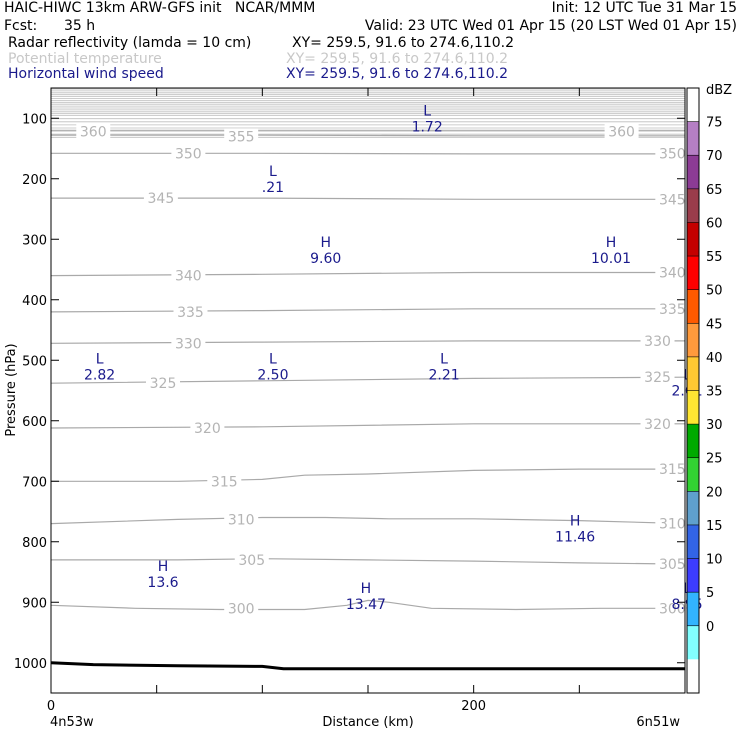 The width and height of the screenshot is (740, 740). I want to click on colorbar-label: 5, so click(710, 593).